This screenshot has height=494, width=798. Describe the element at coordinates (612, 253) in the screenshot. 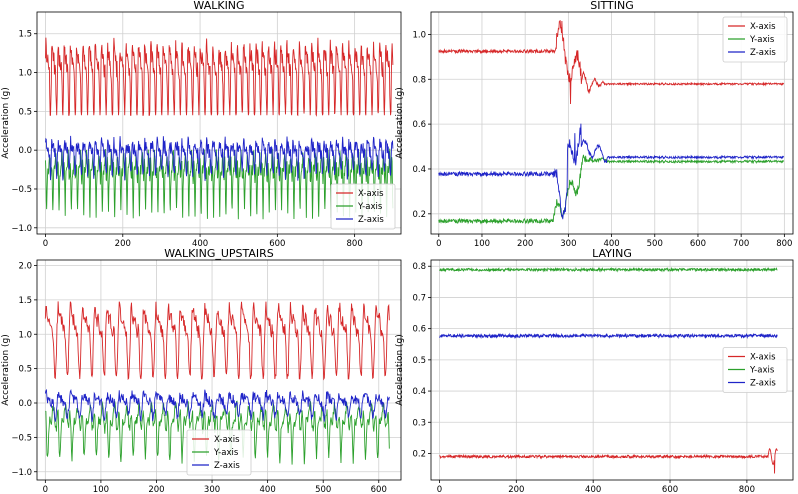

I see `chart-title: LAYING` at that location.